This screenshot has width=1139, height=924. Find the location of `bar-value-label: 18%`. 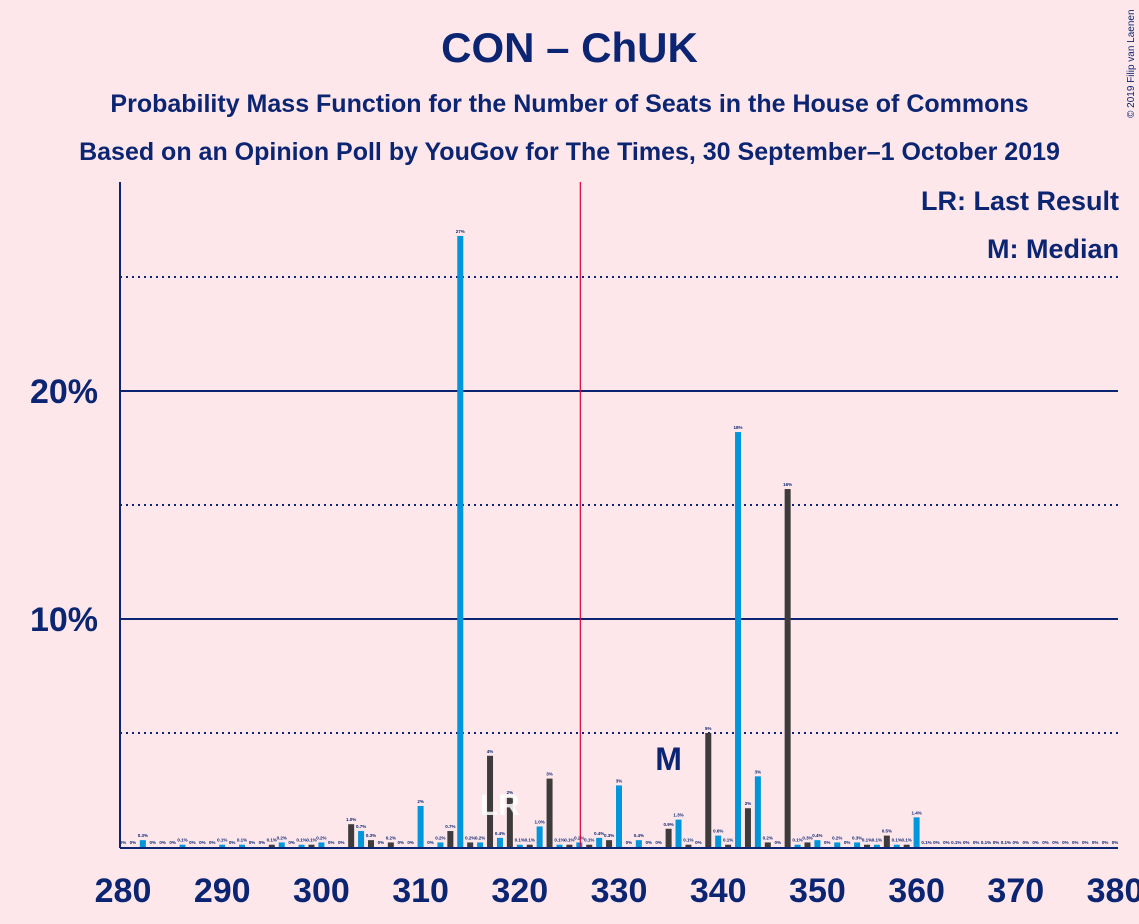

bar-value-label: 18% is located at coordinates (738, 427).